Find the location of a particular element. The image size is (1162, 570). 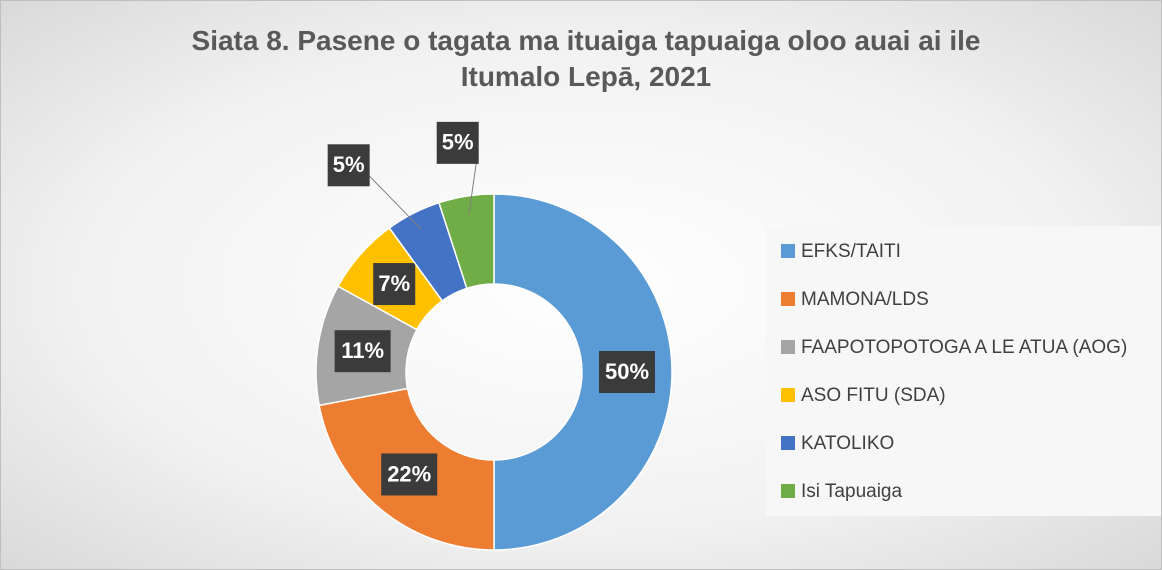

legend-label: MAMONA/LDS is located at coordinates (865, 299).